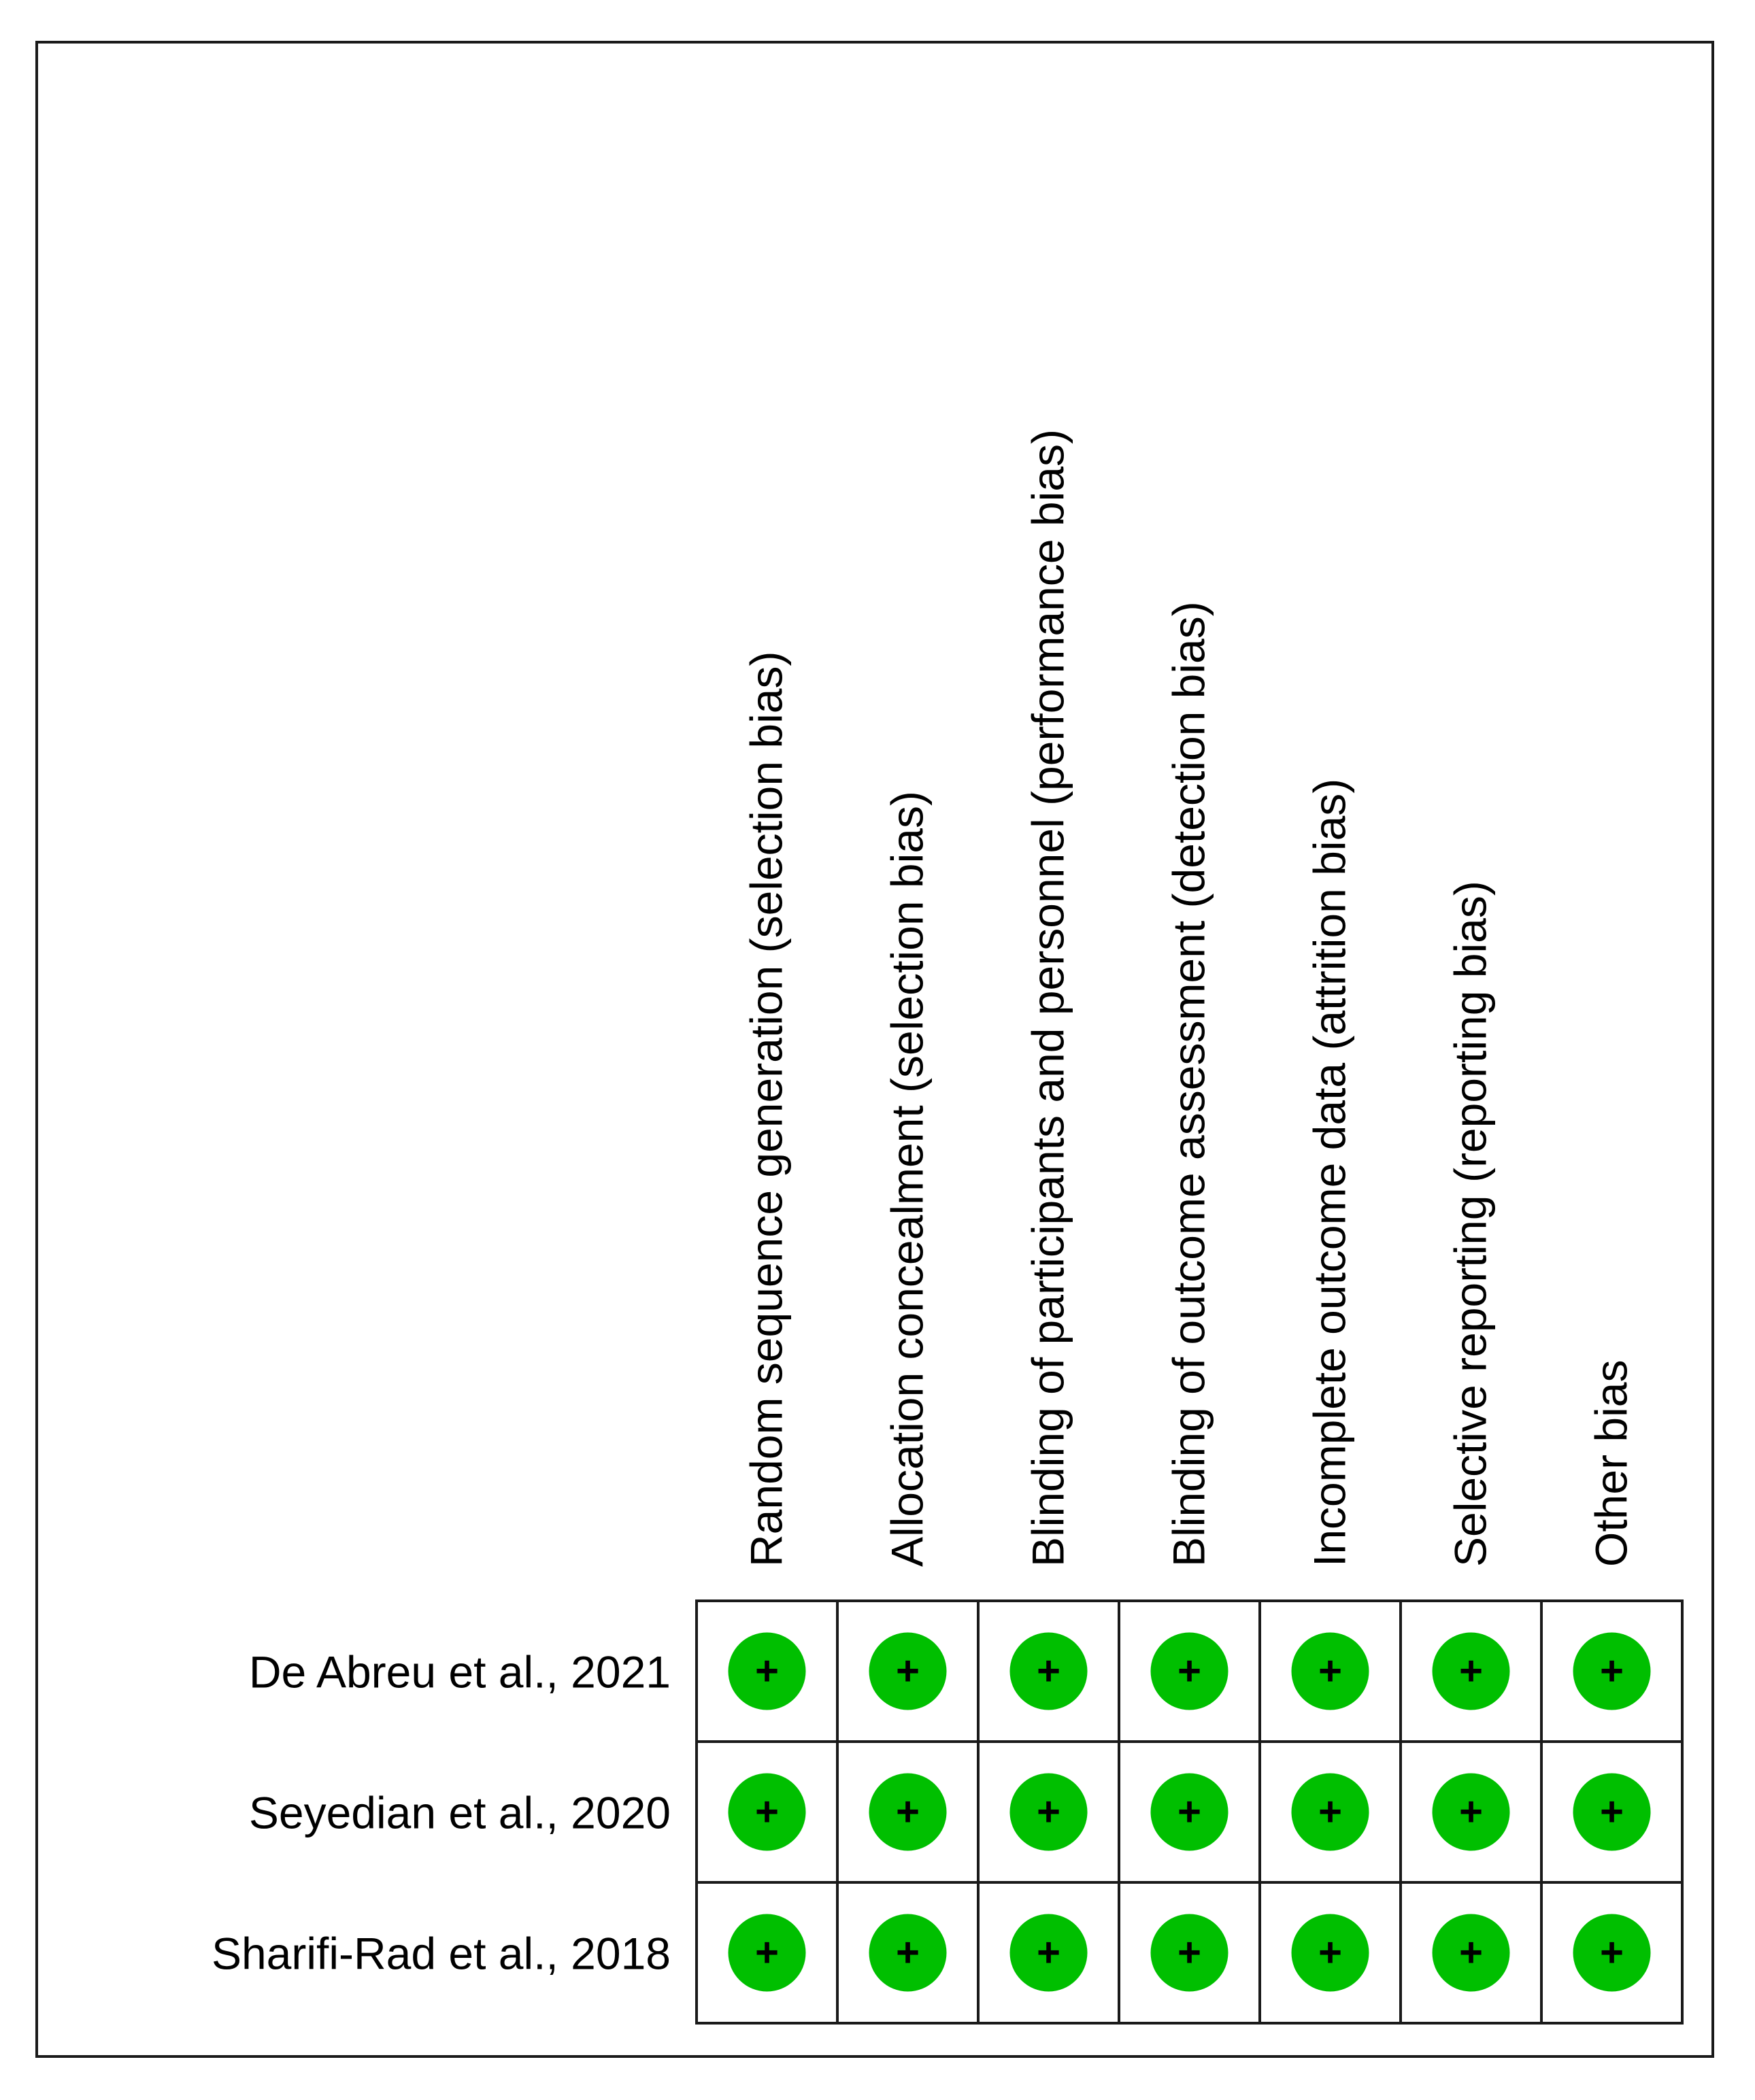  I want to click on column-label: Incomplete outcome data (attrition bias), so click(1330, 1173).